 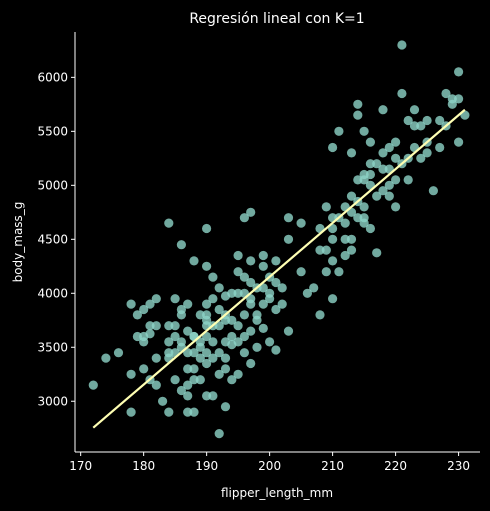 I want to click on y-tick-label: 3000, so click(x=52, y=401).